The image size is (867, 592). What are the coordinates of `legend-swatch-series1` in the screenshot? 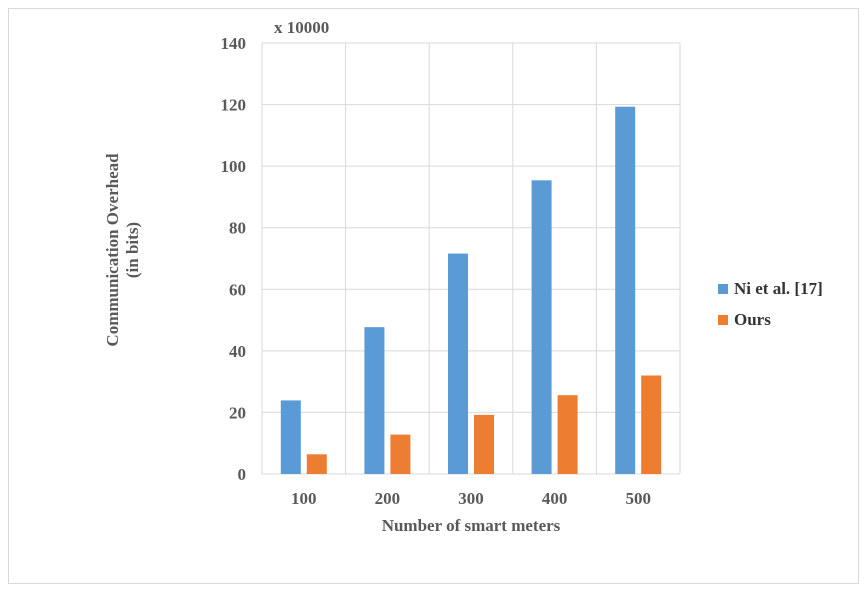 It's located at (723, 289).